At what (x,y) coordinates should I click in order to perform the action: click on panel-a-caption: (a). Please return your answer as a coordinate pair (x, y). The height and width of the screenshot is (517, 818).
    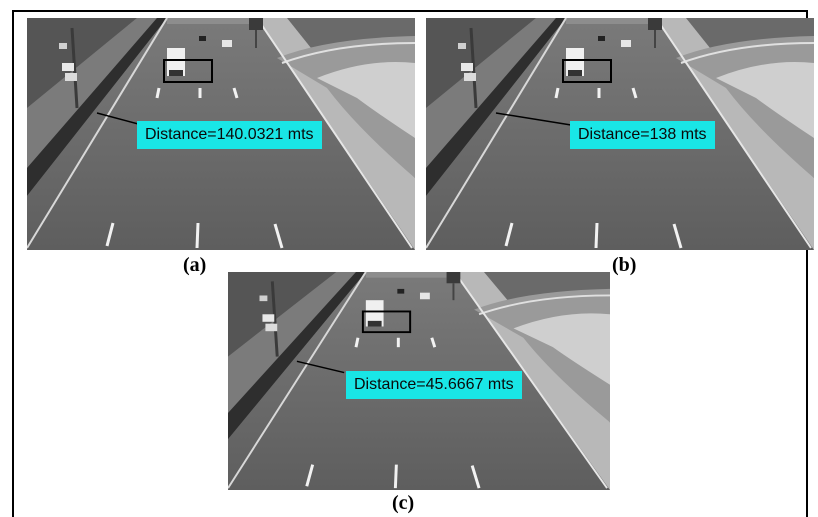
    Looking at the image, I should click on (195, 265).